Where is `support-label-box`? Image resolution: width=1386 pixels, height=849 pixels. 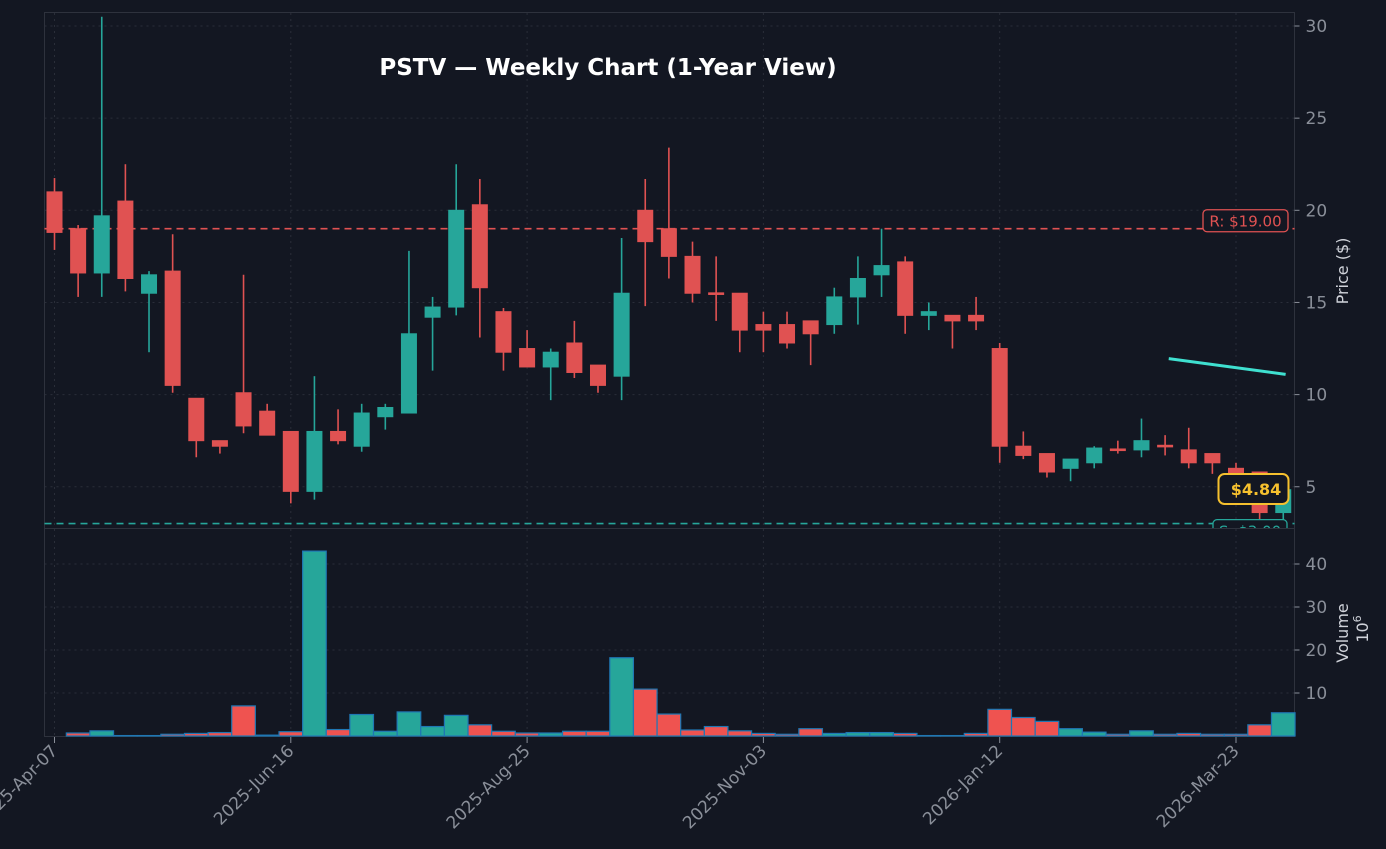
support-label-box is located at coordinates (1250, 523).